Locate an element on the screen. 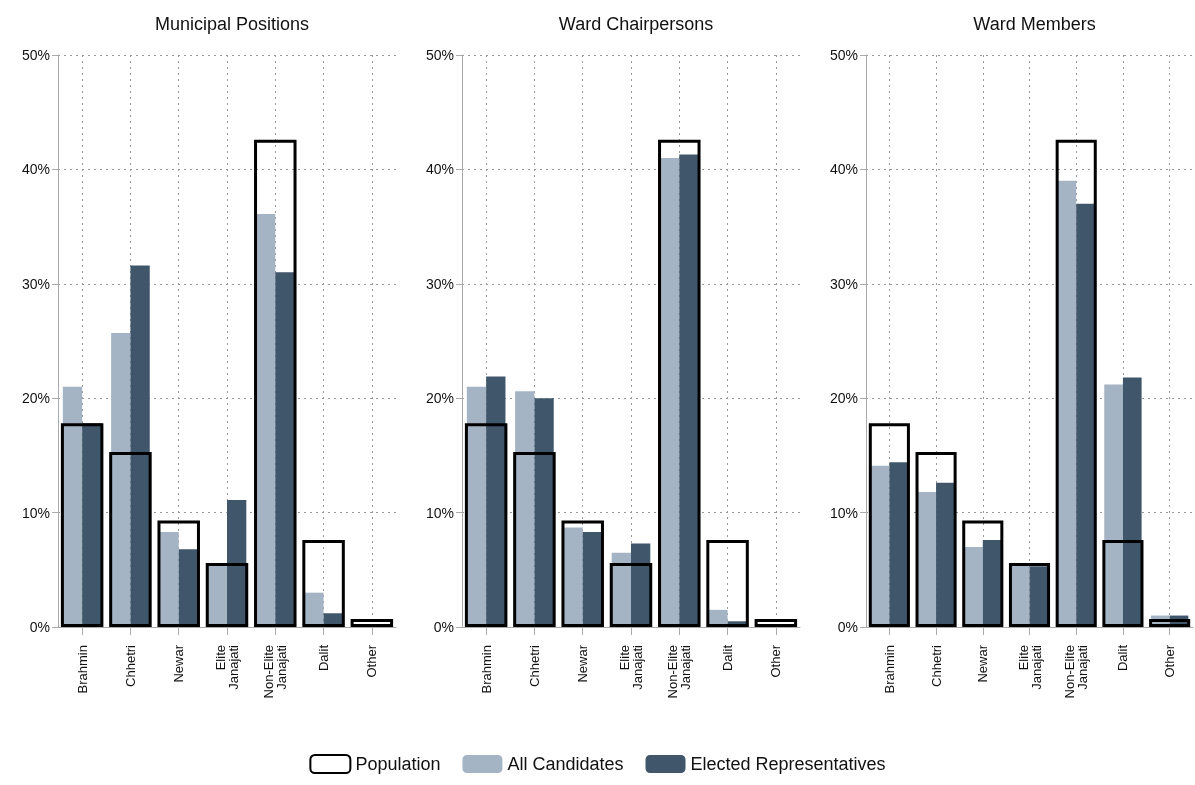 This screenshot has width=1195, height=785. legend-label: All Candidates is located at coordinates (565, 764).